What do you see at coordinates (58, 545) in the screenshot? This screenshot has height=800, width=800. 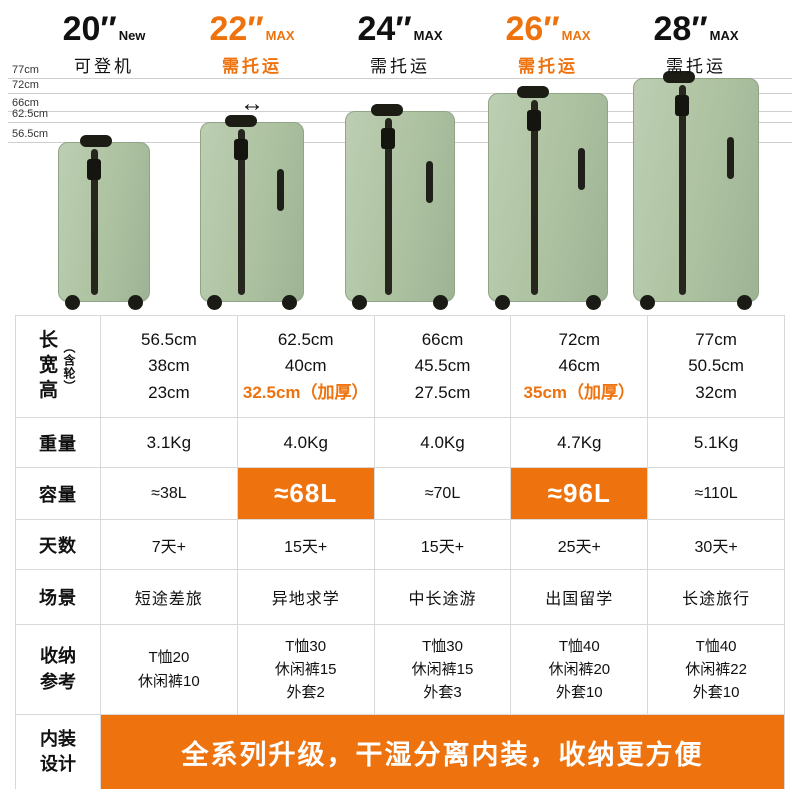 I see `row-label-days: 天数` at bounding box center [58, 545].